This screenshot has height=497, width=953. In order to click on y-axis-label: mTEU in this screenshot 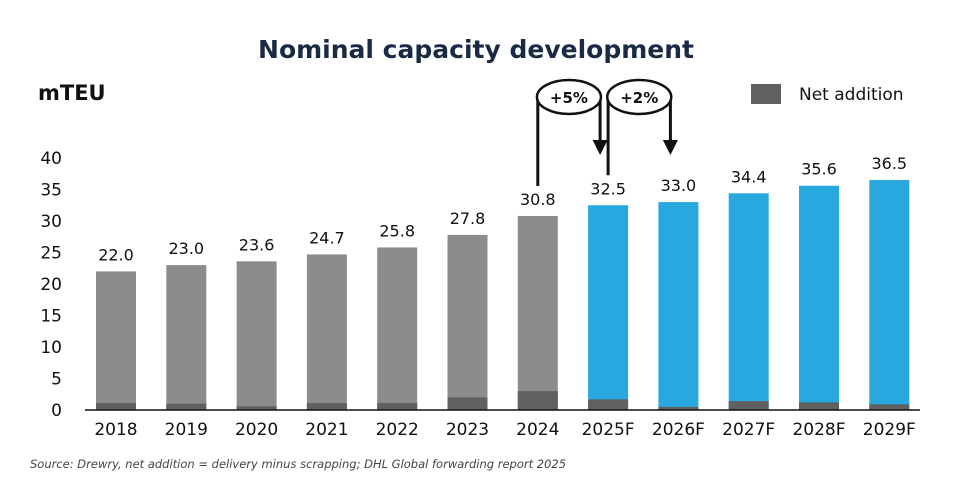, I will do `click(72, 93)`.